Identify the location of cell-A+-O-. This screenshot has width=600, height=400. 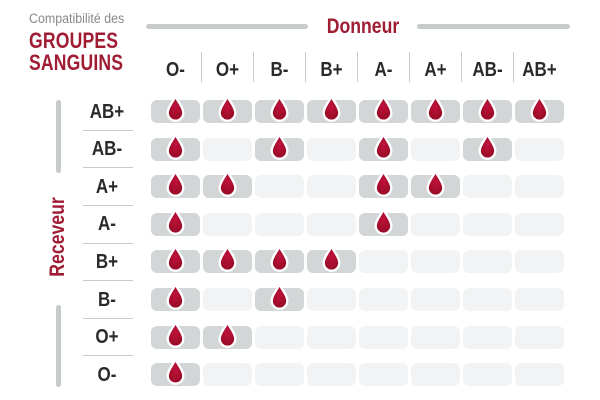
(175, 184).